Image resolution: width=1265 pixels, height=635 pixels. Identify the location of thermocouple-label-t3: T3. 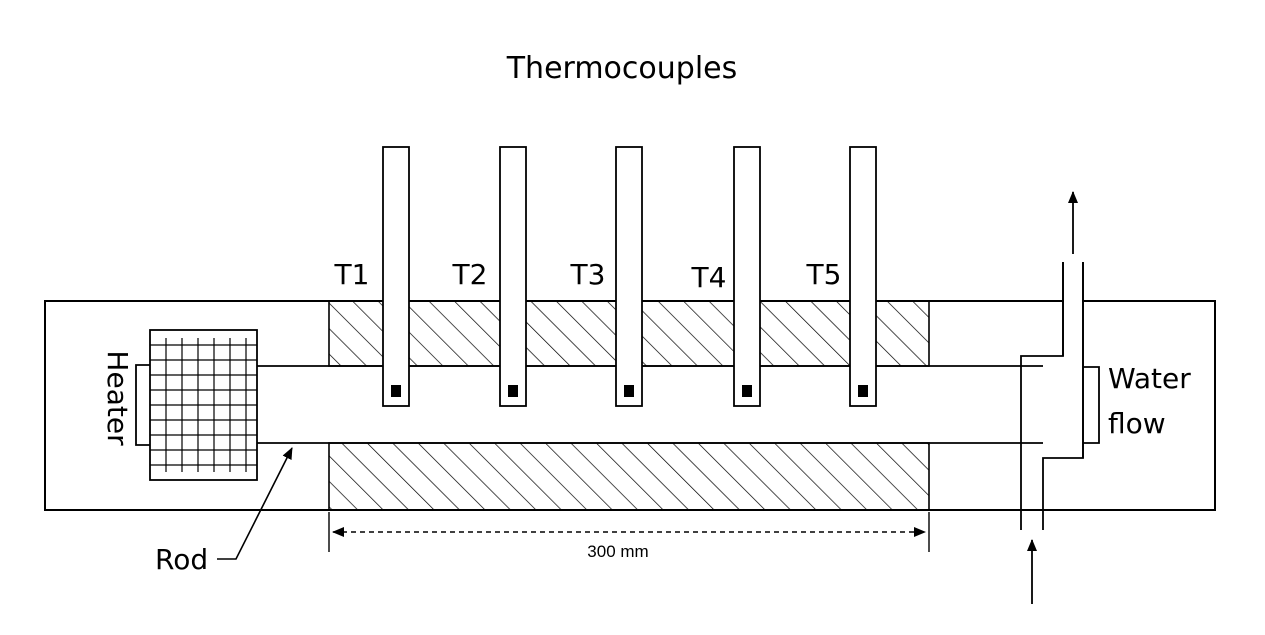
(588, 274).